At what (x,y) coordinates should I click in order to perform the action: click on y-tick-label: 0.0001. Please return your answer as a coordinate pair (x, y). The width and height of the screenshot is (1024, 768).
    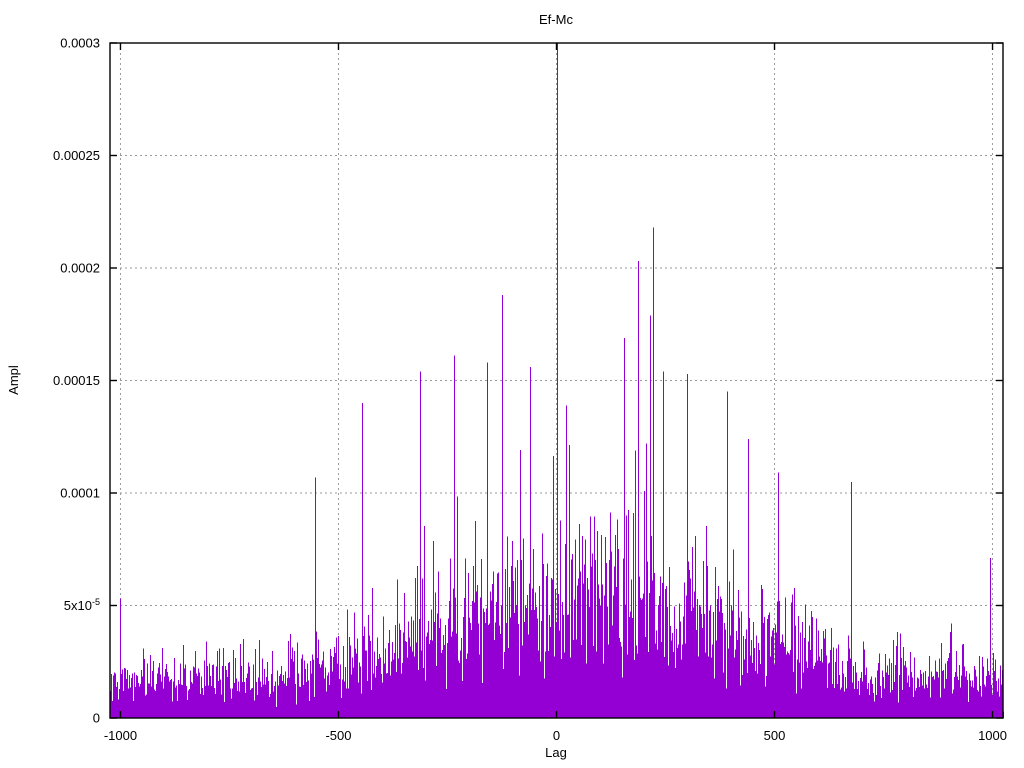
    Looking at the image, I should click on (80, 493).